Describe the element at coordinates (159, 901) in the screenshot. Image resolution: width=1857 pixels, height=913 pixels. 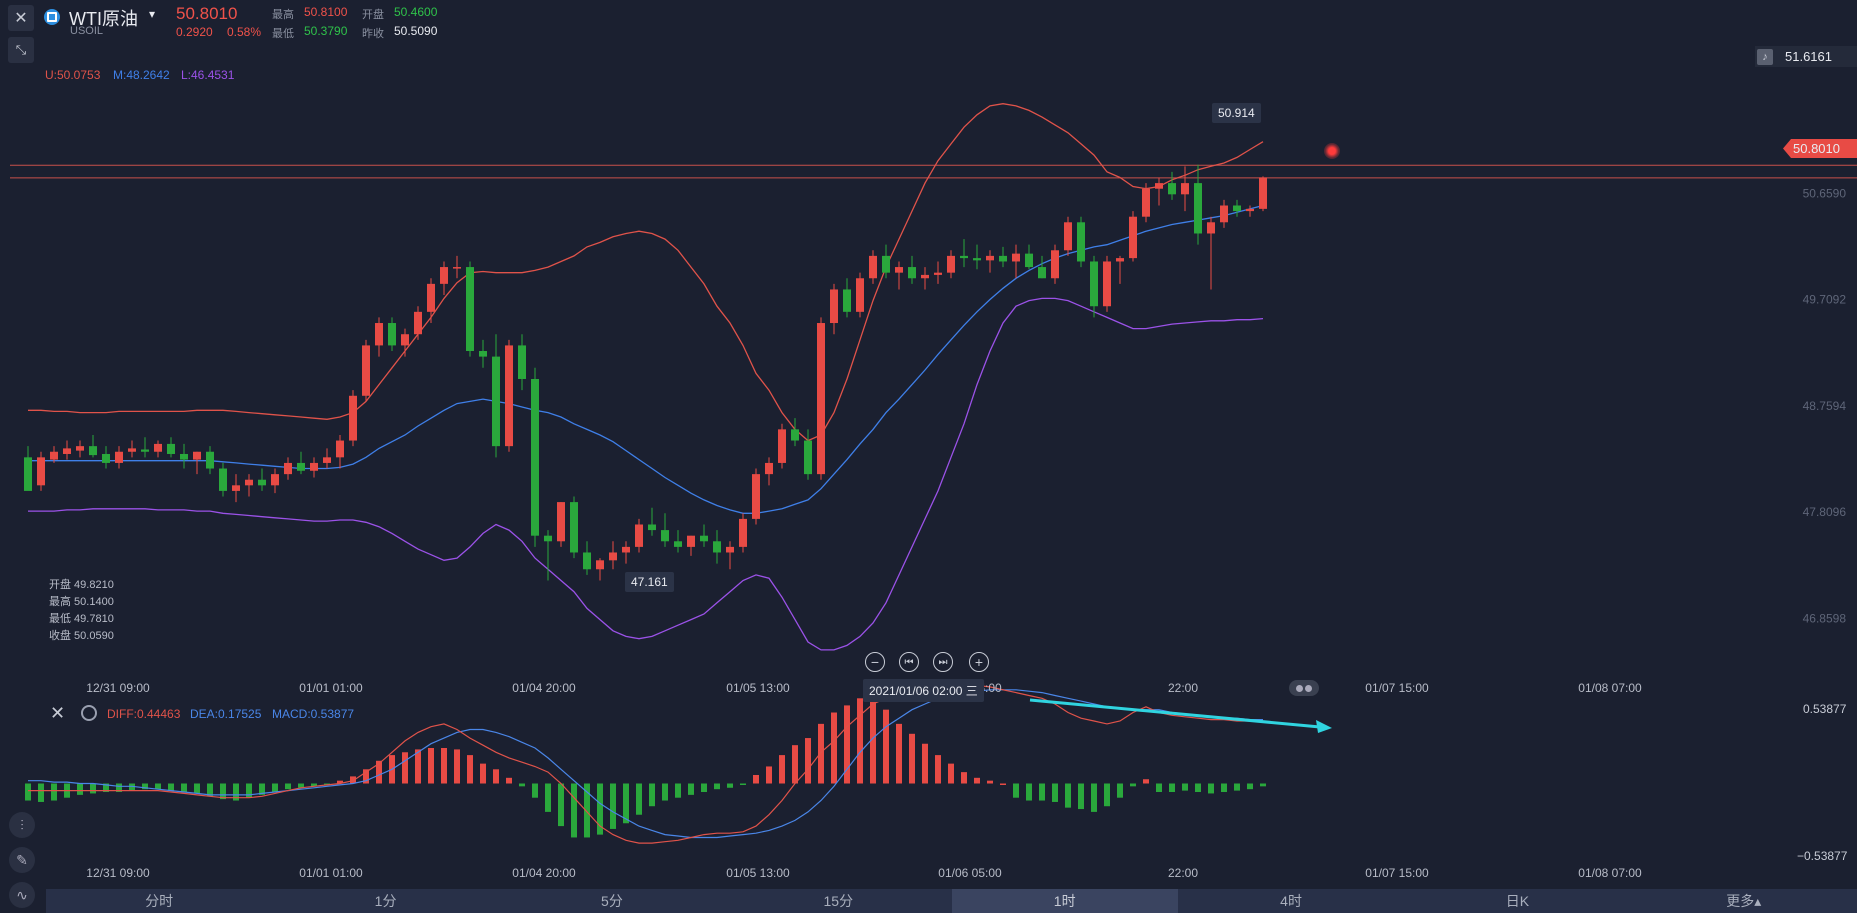
I see `tab-time-share: 分时` at that location.